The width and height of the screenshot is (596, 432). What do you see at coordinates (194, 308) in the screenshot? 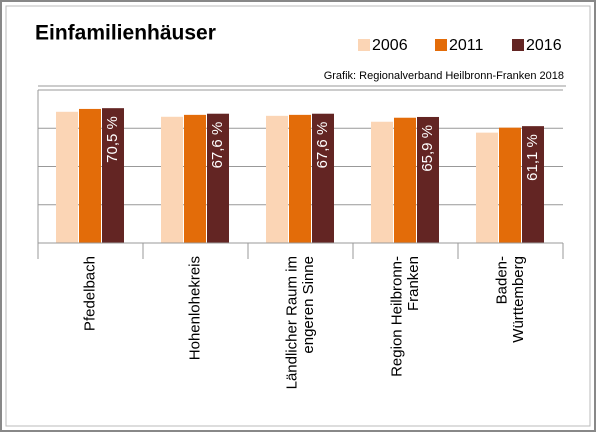
I see `x-tick-label: Hohenlohekreis` at bounding box center [194, 308].